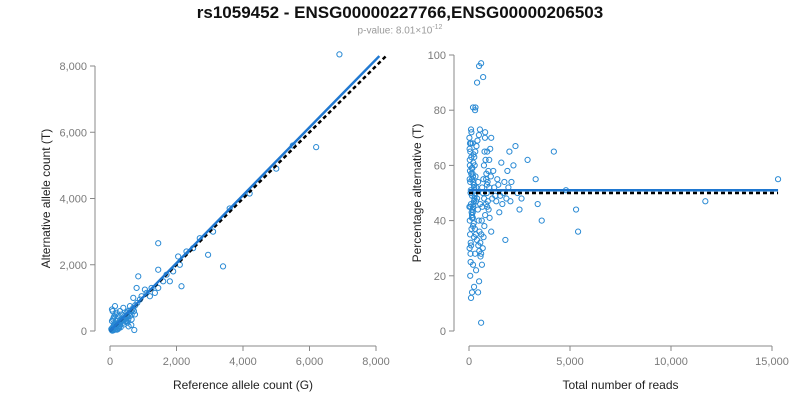  I want to click on chart1-y-tick-label: 6,000, so click(73, 133).